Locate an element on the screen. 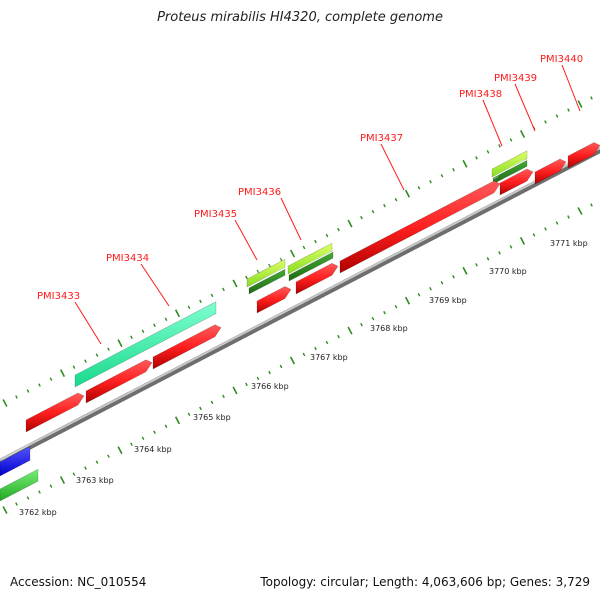 This screenshot has width=600, height=600. topology-value: circular is located at coordinates (342, 582).